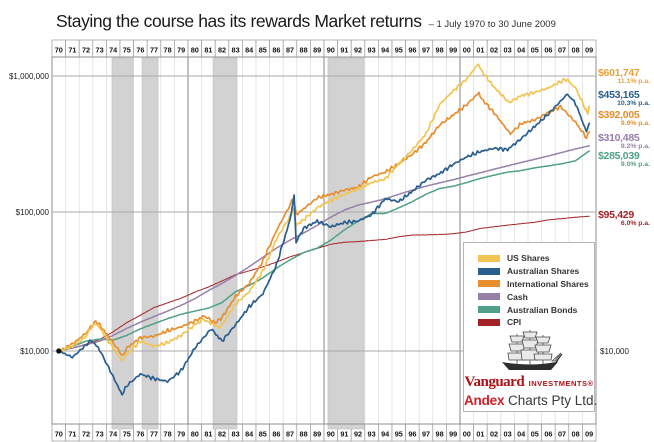 This screenshot has height=442, width=654. What do you see at coordinates (208, 49) in the screenshot?
I see `year-cell-top-label: 81` at bounding box center [208, 49].